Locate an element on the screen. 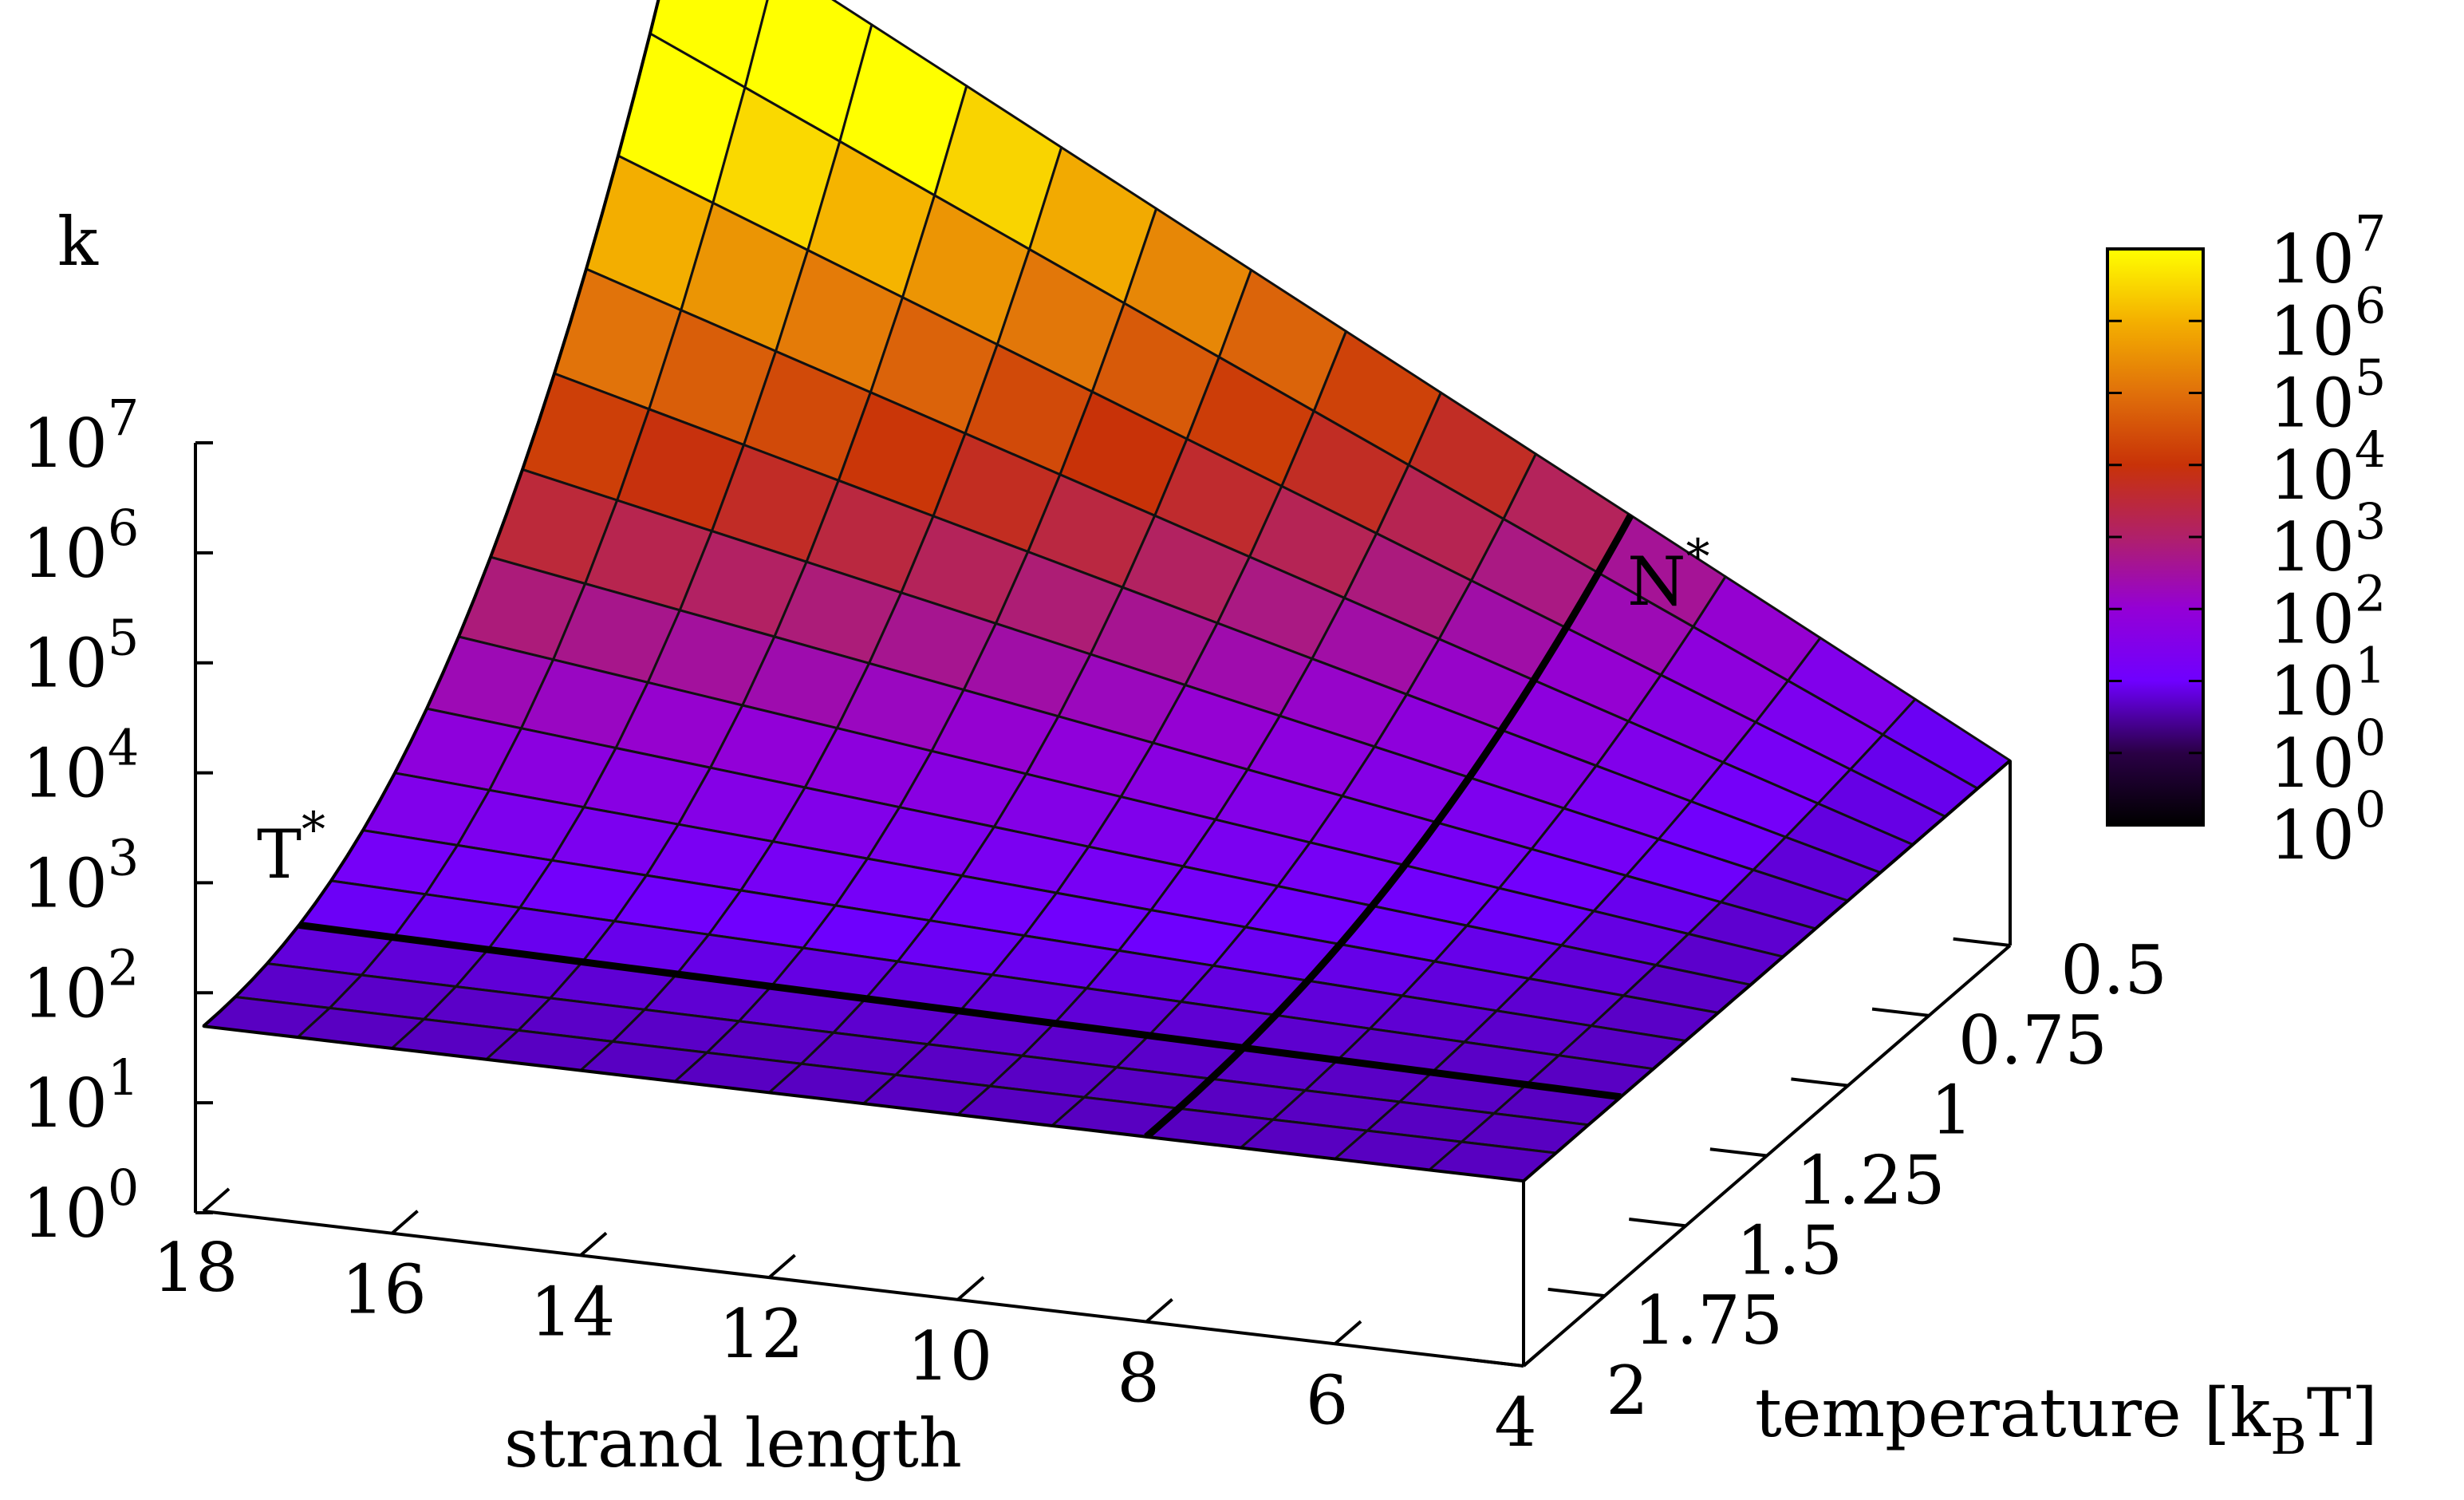 Image resolution: width=2464 pixels, height=1500 pixels. x-tick-label-5: 8 is located at coordinates (1138, 1379).